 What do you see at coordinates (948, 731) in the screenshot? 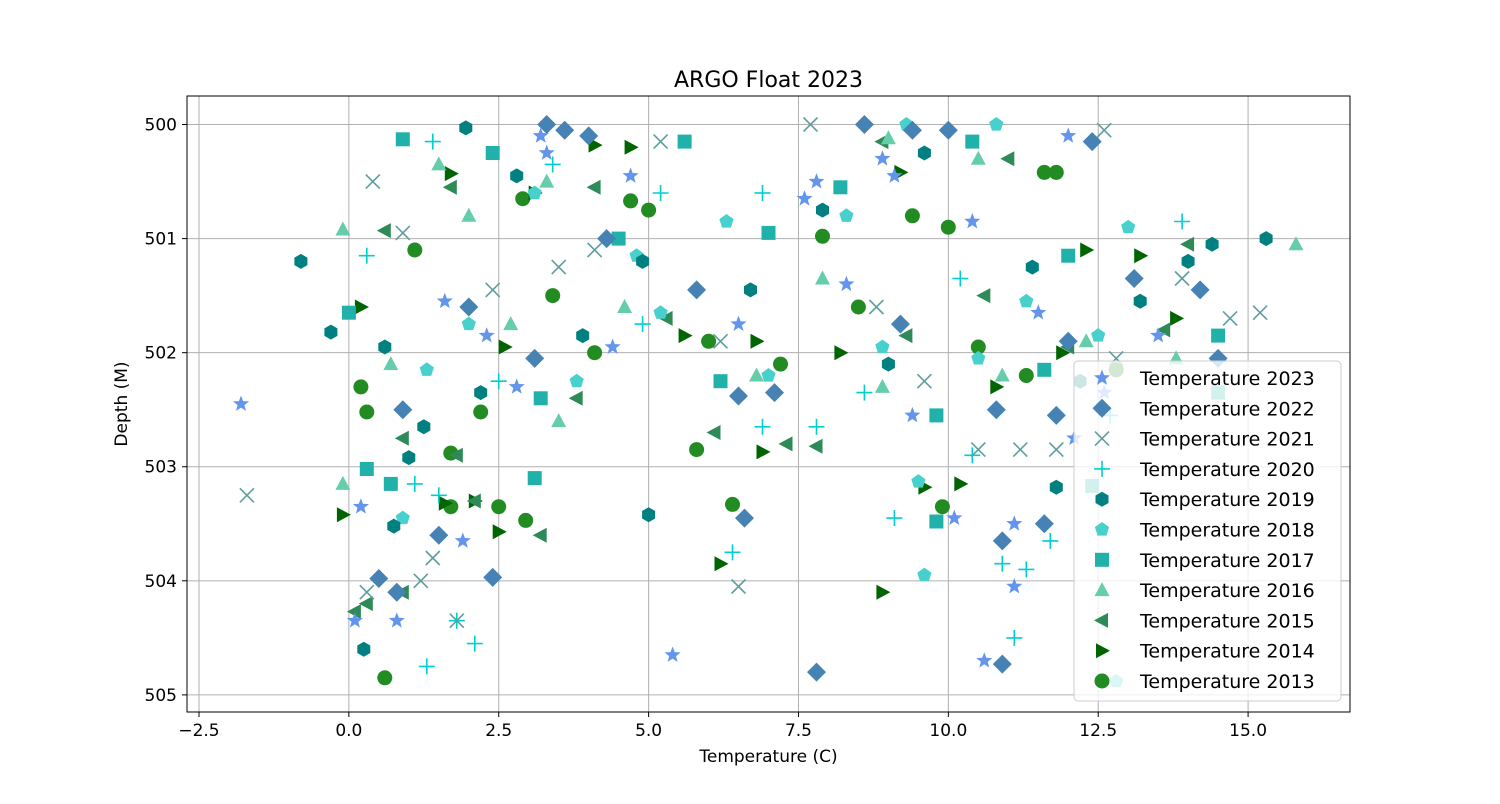
I see `x-tick-label: 10.0` at bounding box center [948, 731].